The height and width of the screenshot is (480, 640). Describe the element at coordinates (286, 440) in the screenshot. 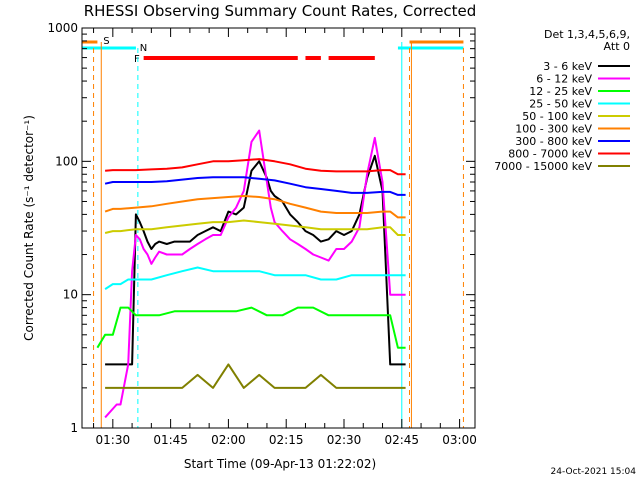

I see `x-tick-label-4: 02:15` at that location.